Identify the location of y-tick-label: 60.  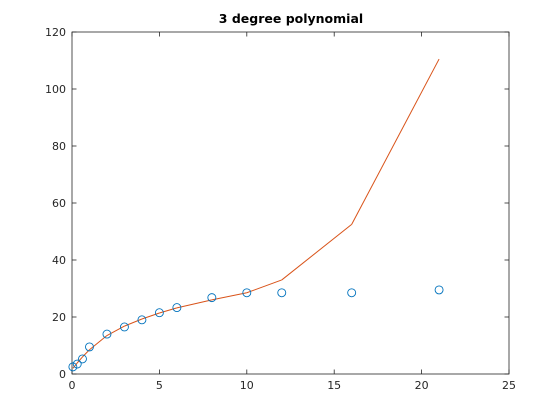
(59, 203).